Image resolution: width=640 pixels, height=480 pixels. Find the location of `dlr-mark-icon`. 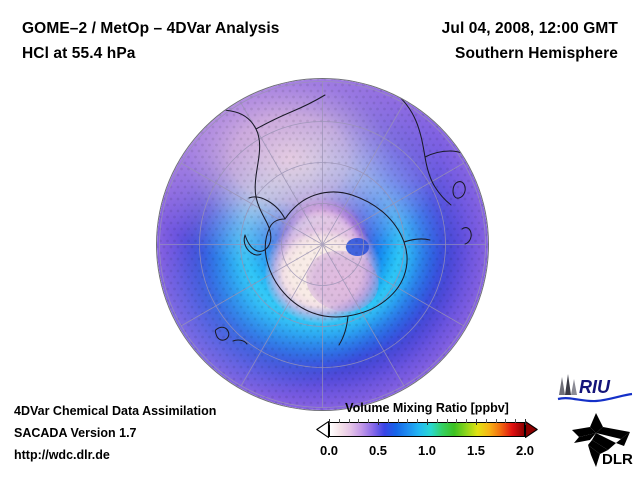

dlr-mark-icon is located at coordinates (601, 440).